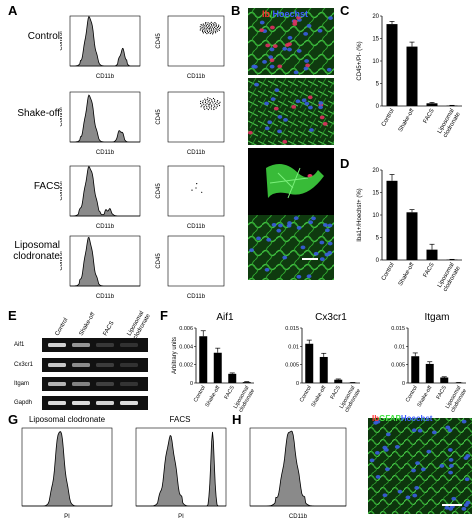  I want to click on lane-label-control: Control, so click(62, 327).